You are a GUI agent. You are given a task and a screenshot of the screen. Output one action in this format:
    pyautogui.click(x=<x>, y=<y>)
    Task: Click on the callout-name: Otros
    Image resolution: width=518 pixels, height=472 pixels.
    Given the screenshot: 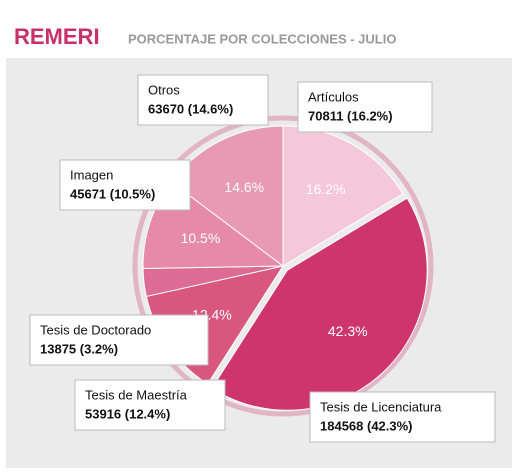 What is the action you would take?
    pyautogui.click(x=164, y=89)
    